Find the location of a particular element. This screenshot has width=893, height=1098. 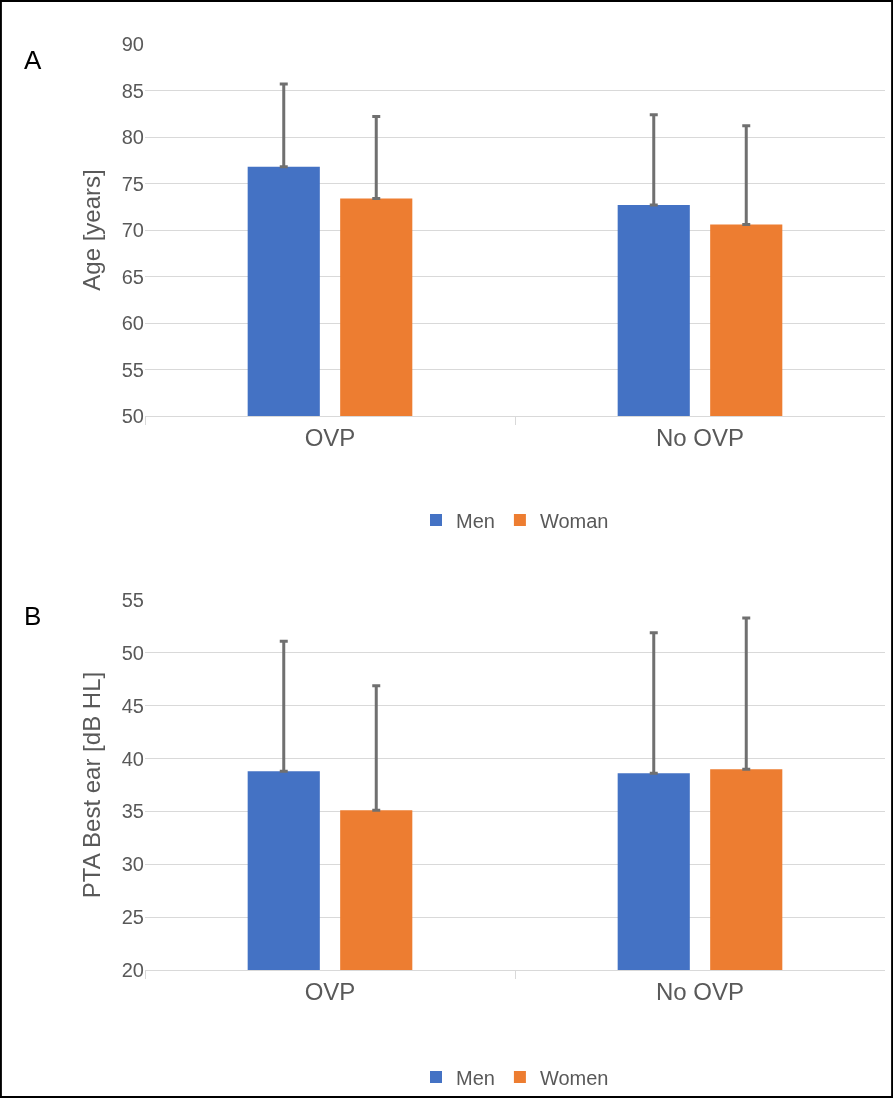

y-axis-title: Age [years] is located at coordinates (91, 230).